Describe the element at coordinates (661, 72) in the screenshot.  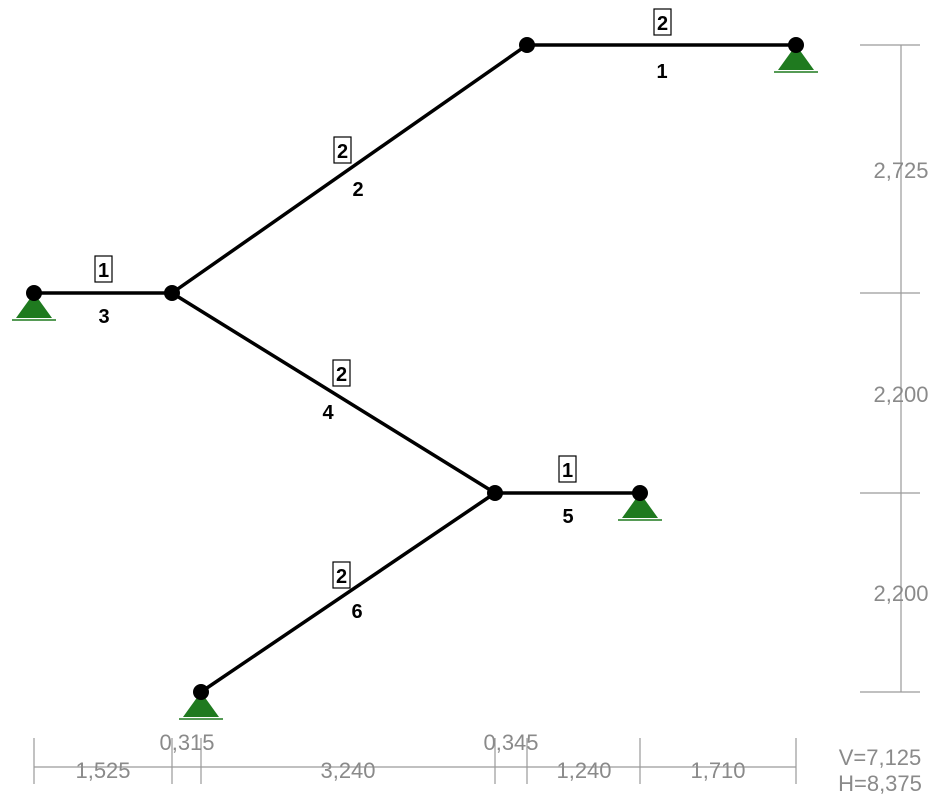
I see `member-number-1: 1` at that location.